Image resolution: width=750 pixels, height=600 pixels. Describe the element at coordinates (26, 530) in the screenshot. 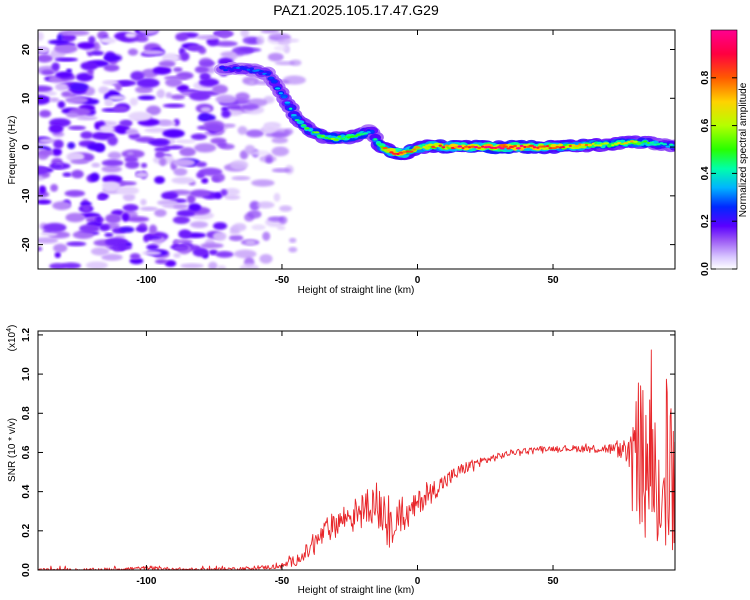

I see `y-tick-label: 0.2` at that location.